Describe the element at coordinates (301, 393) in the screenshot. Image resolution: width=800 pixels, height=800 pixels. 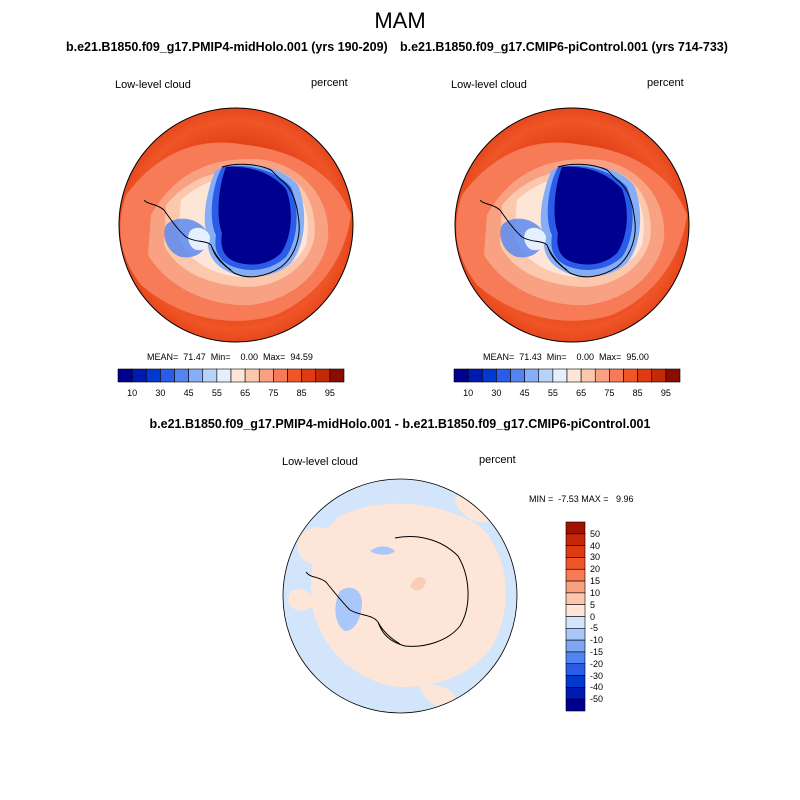
I see `case-colorbar-tick-label: 85` at that location.